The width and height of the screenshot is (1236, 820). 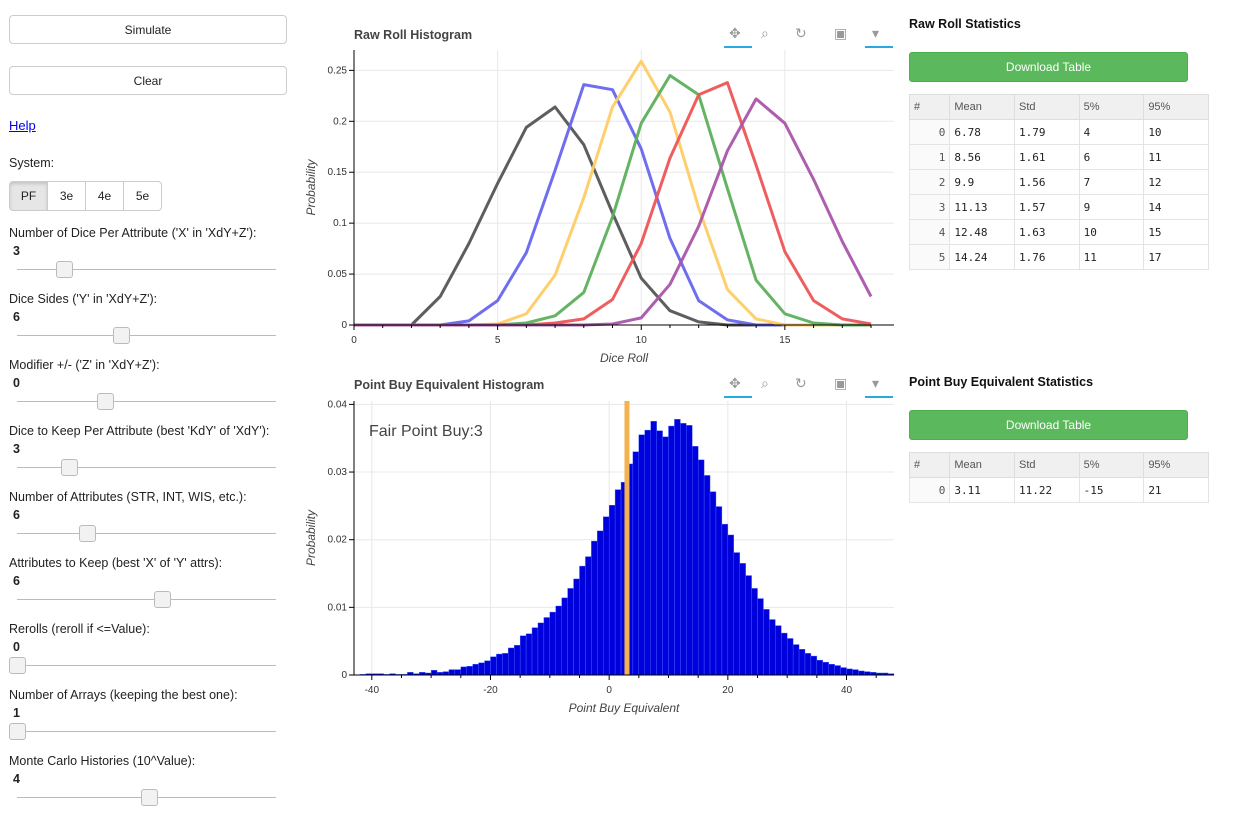 I want to click on table-row: 1 8.56 1.61 6 11, so click(x=1058, y=157).